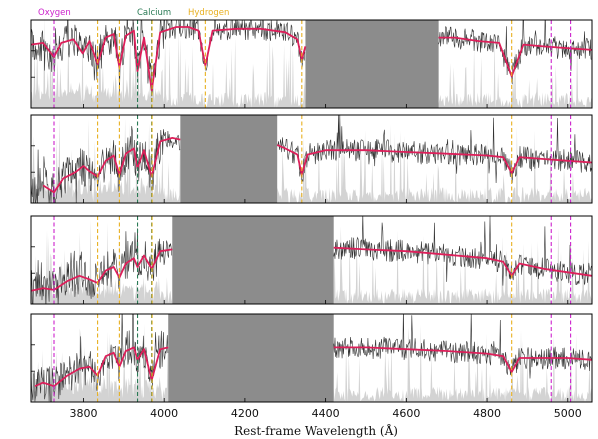  What do you see at coordinates (487, 413) in the screenshot?
I see `x-tick-label: 4800` at bounding box center [487, 413].